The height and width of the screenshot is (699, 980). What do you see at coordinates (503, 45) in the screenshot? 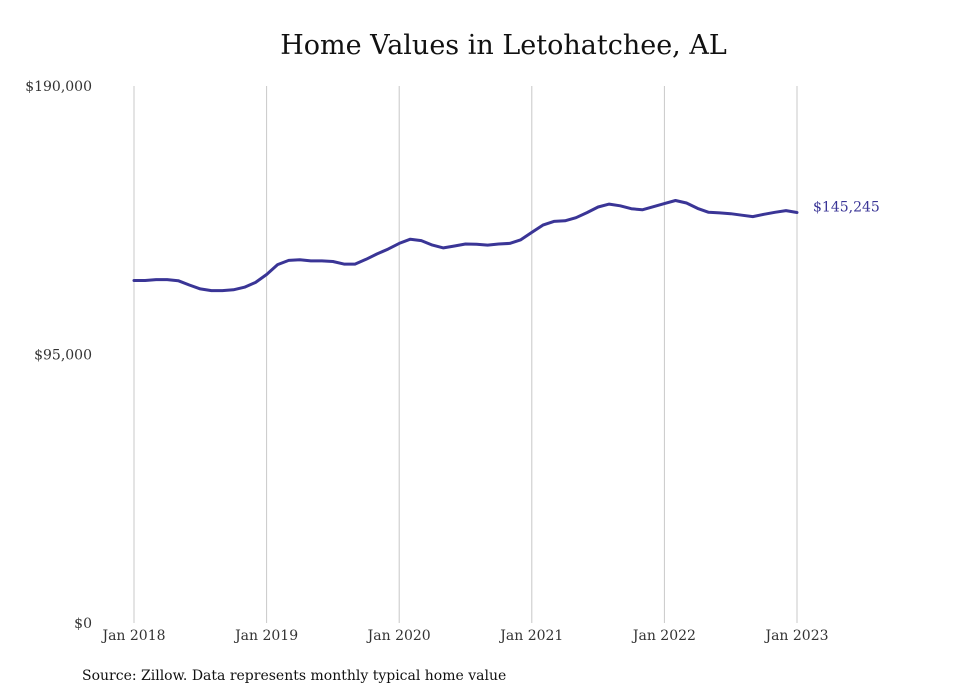
I see `chart-title: Home Values in Letohatchee, AL` at bounding box center [503, 45].